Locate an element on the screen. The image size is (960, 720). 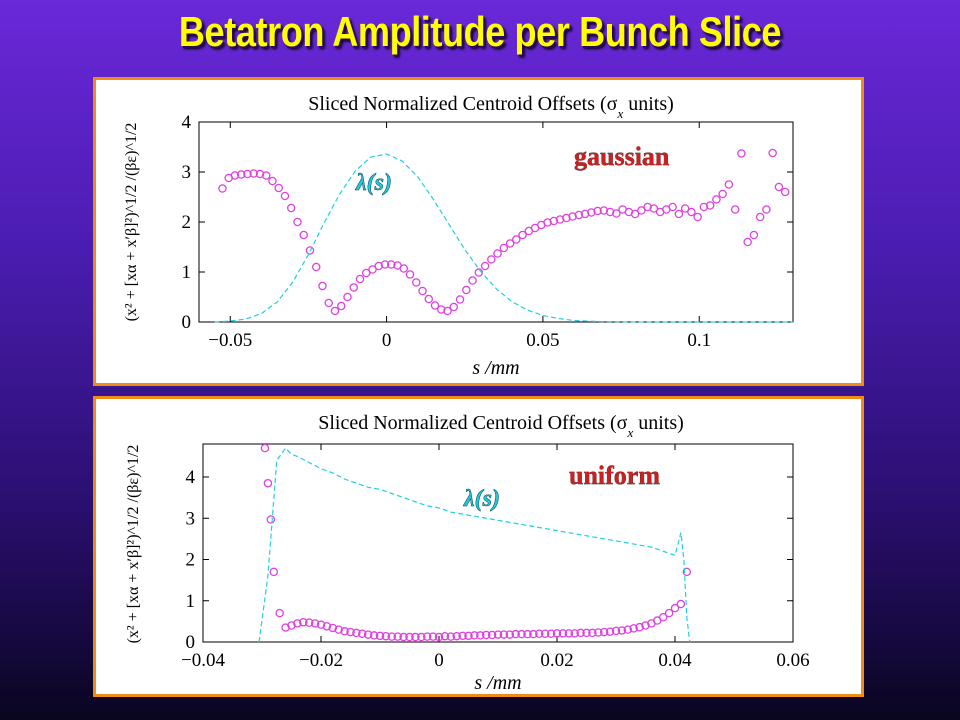
y-tick-label: 1 is located at coordinates (191, 601).